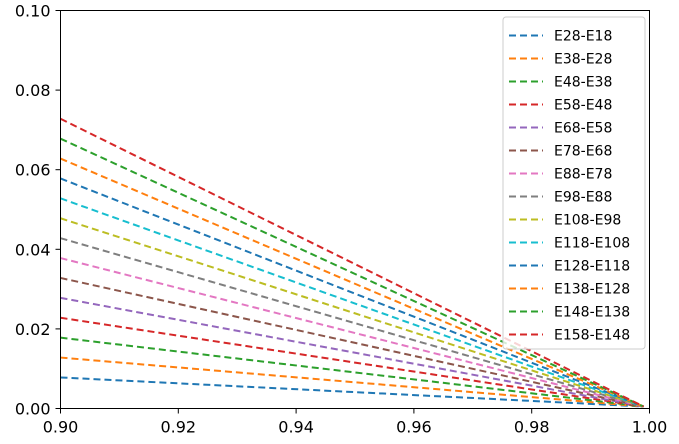 The width and height of the screenshot is (679, 444). I want to click on legend-label: E38-E28, so click(583, 60).